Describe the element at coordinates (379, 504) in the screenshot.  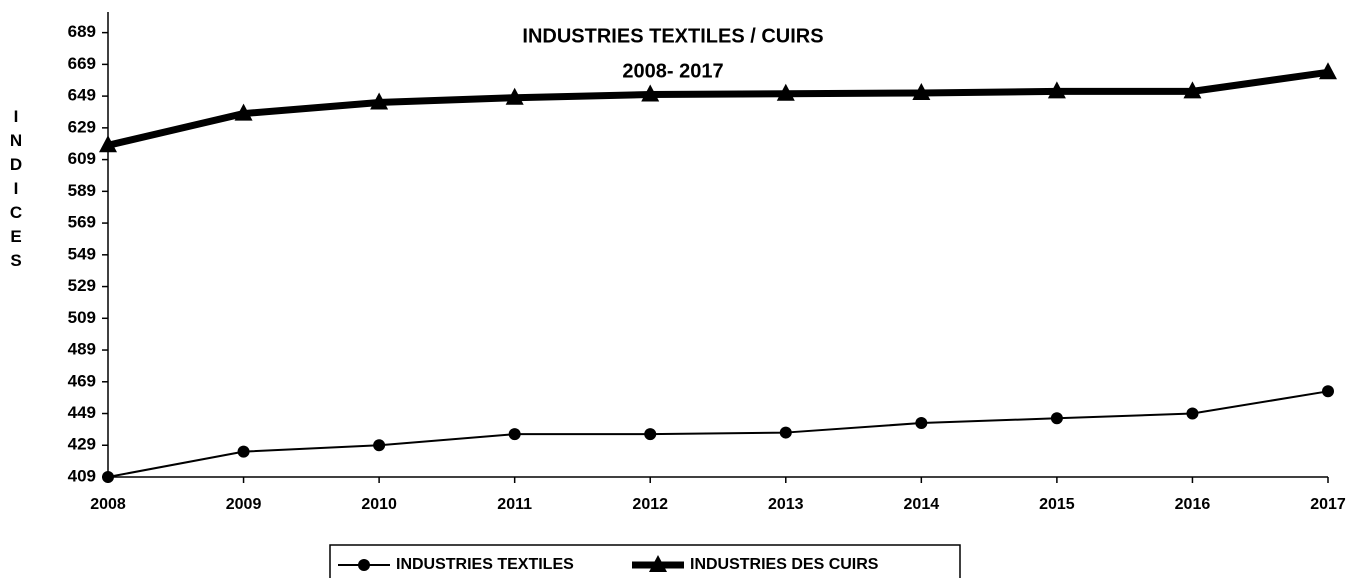
I see `x-tick-label: 2010` at that location.